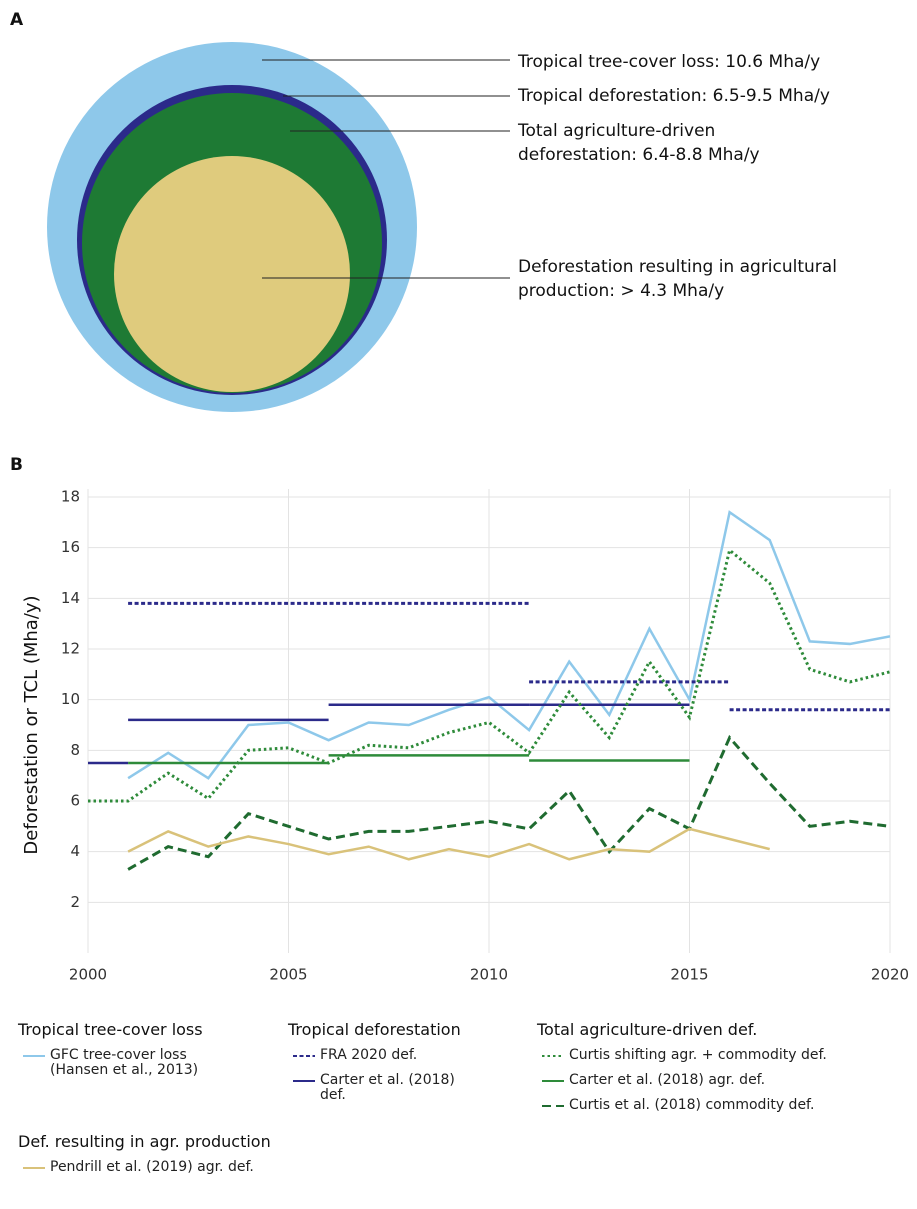  Describe the element at coordinates (70, 497) in the screenshot. I see `y-tick-label: 18` at that location.